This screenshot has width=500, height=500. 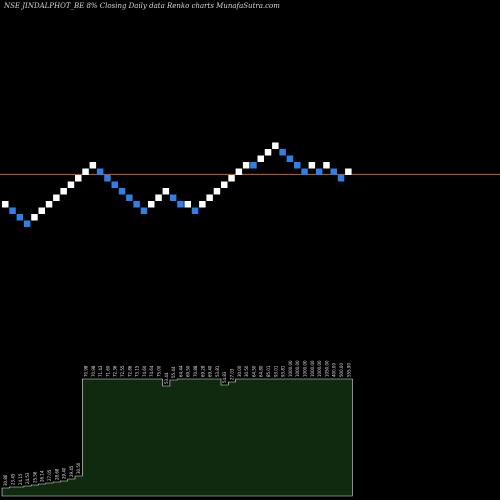 I want to click on brick-series, so click(x=177, y=184).